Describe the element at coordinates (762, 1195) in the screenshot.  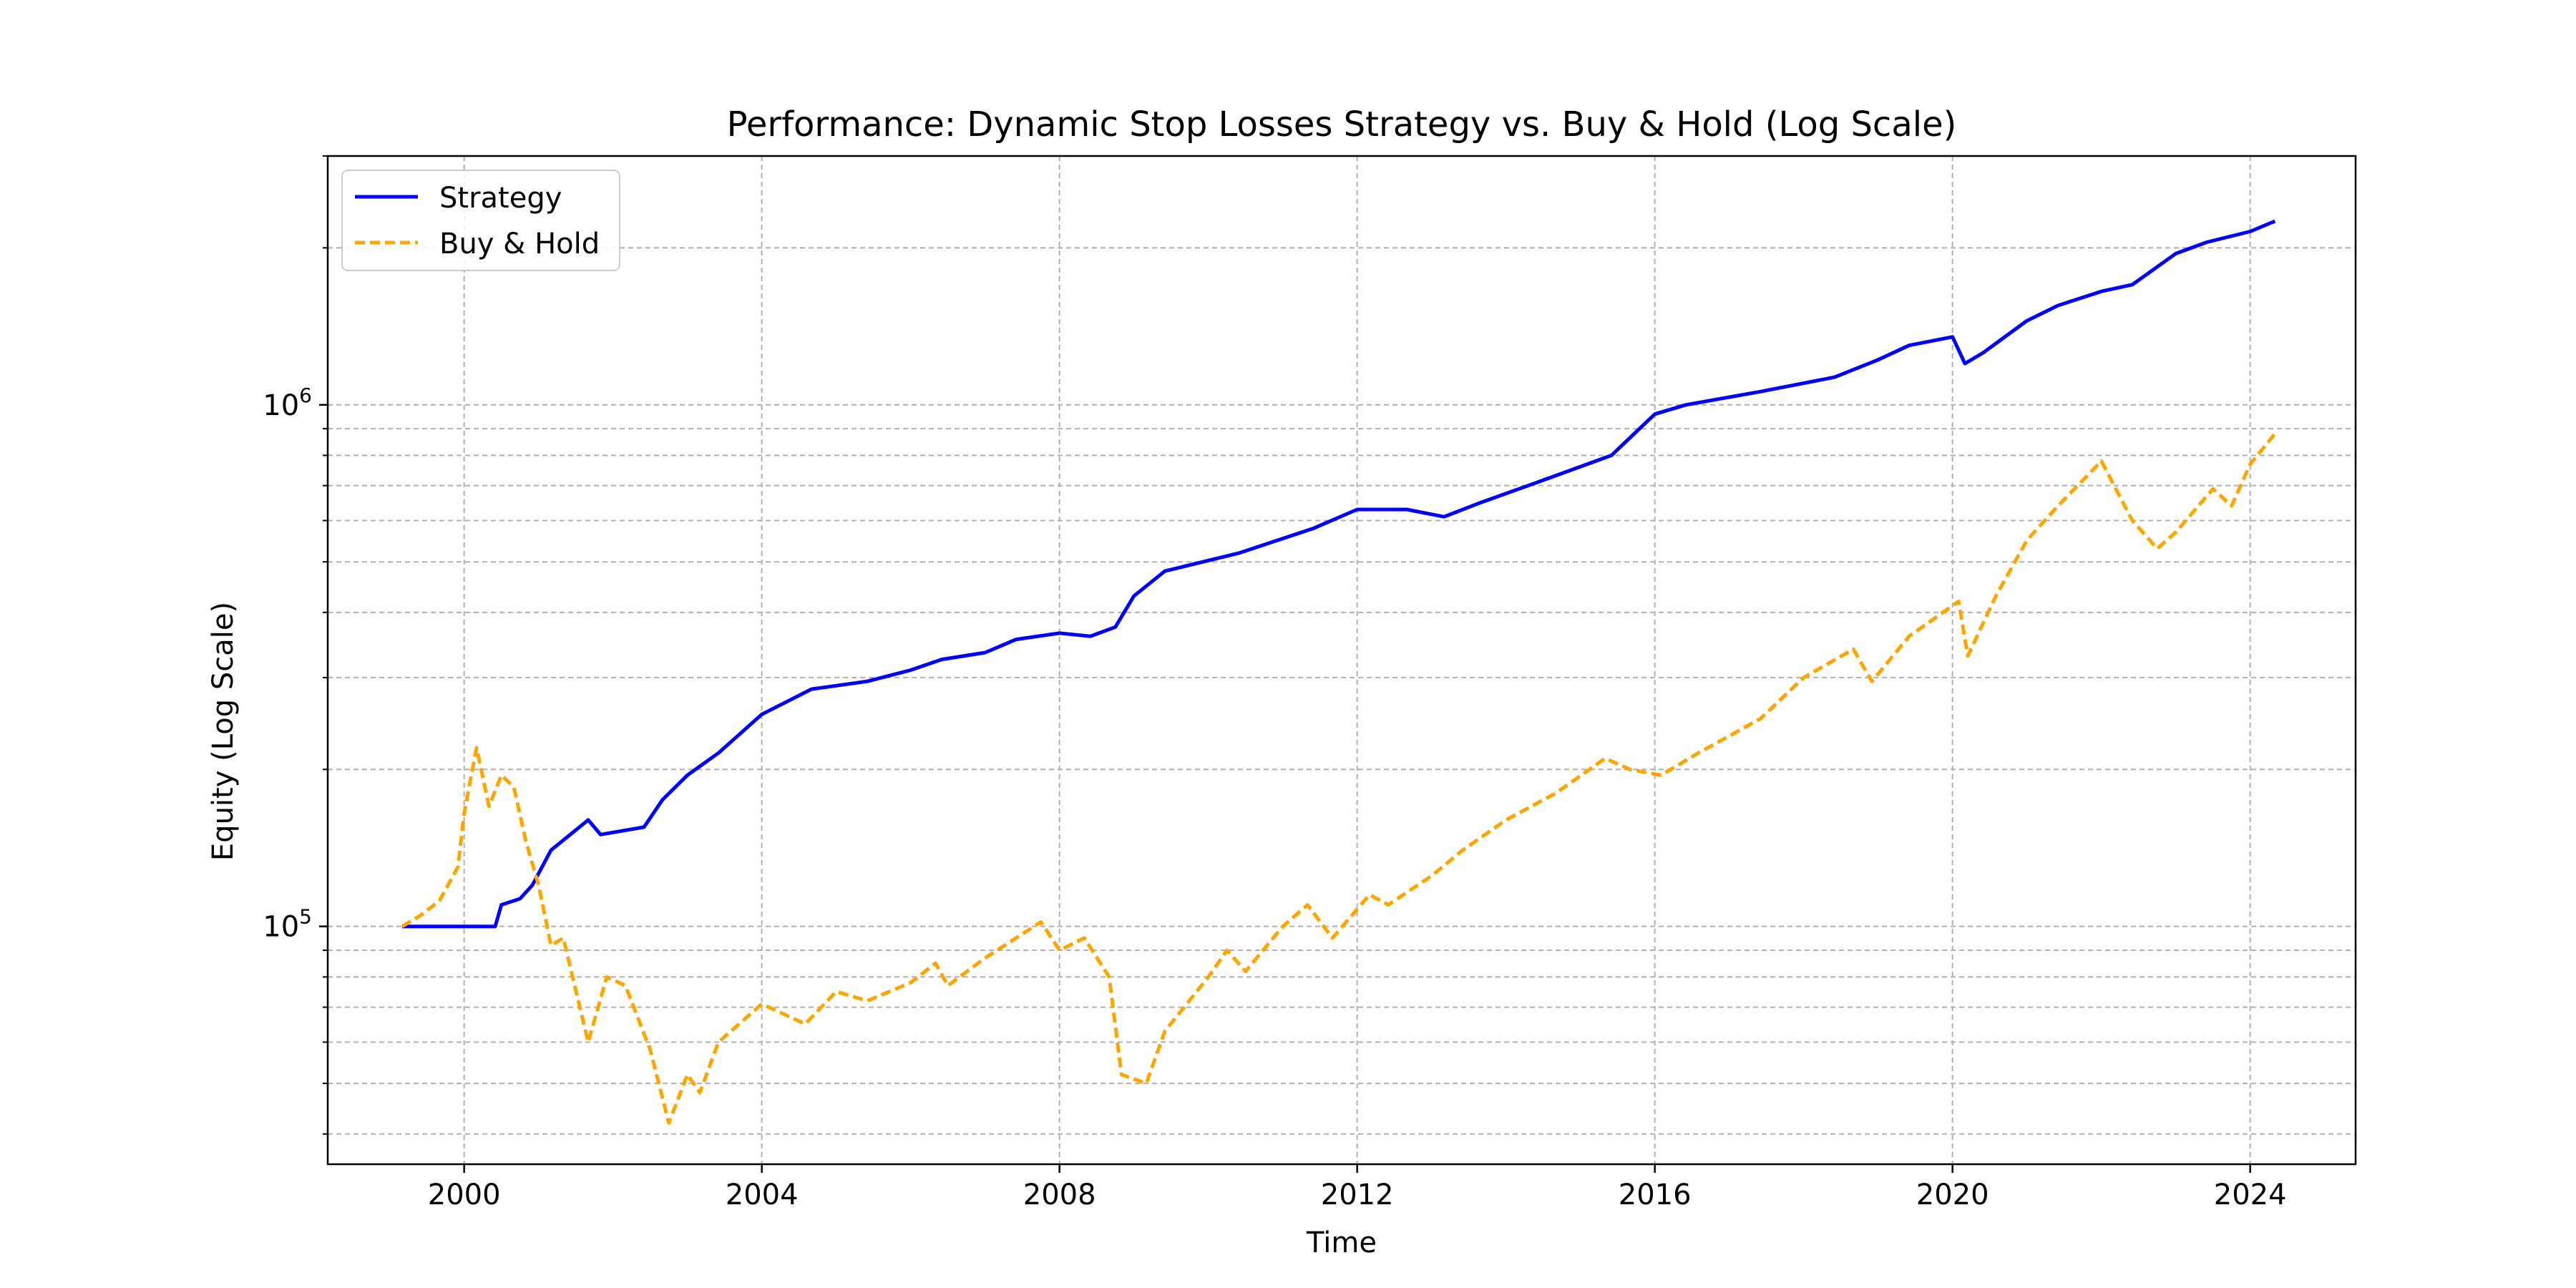
I see `x-tick-label: 2004` at that location.